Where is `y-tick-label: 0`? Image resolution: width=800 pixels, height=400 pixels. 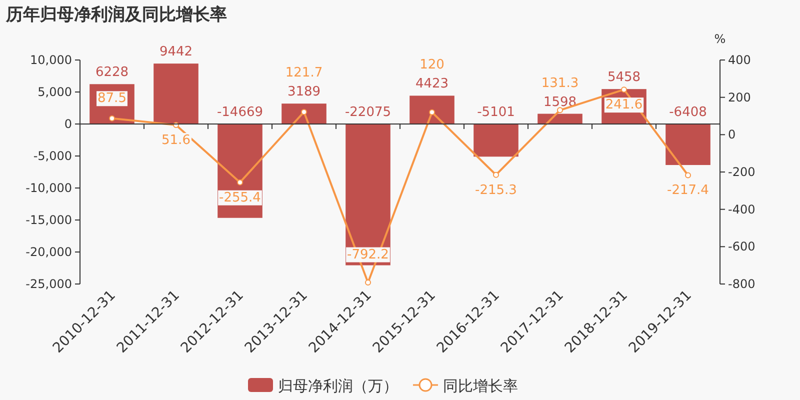
y-tick-label: 0 is located at coordinates (68, 124).